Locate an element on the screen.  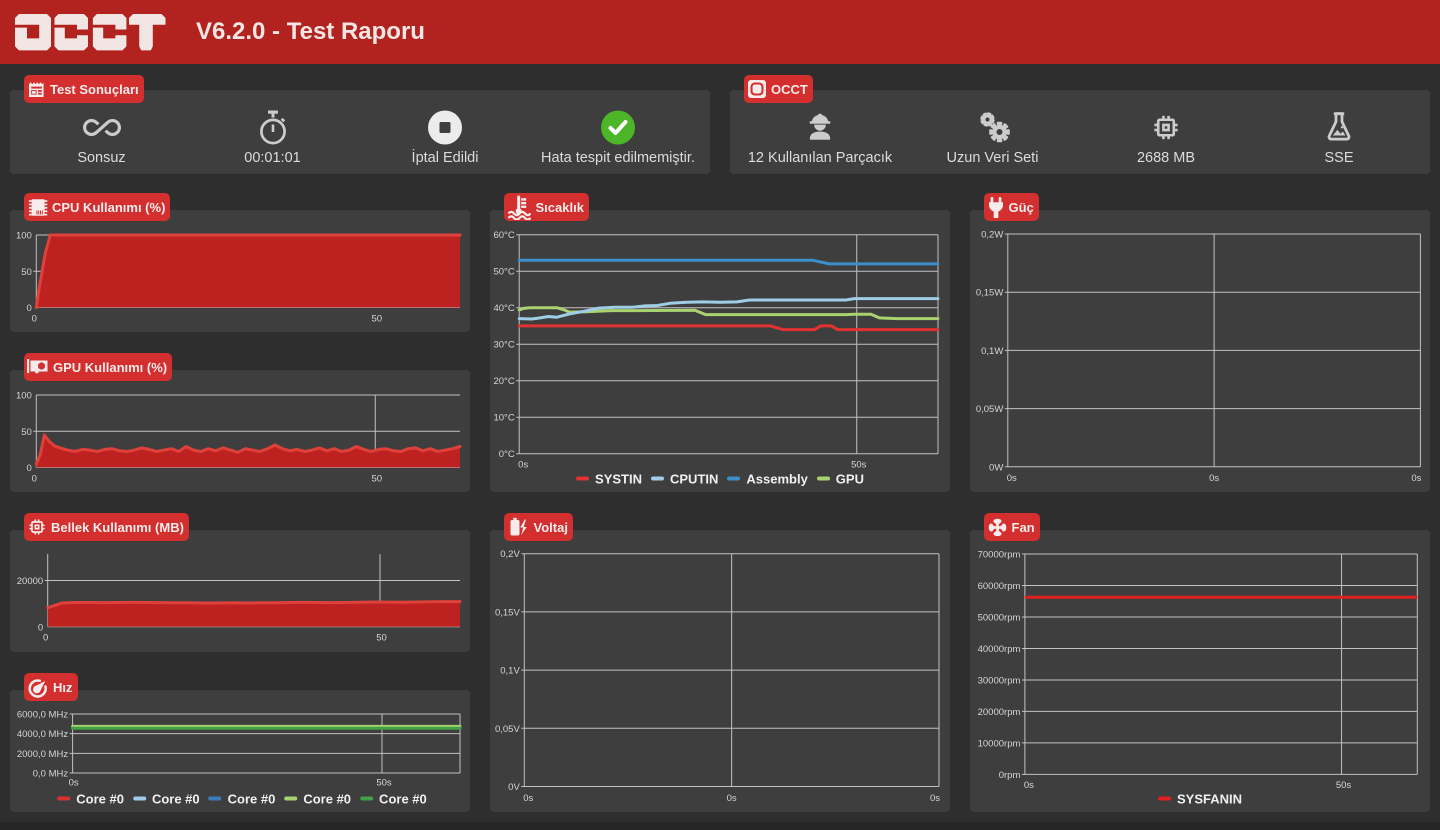
svg-text: 0W is located at coordinates (996, 467).